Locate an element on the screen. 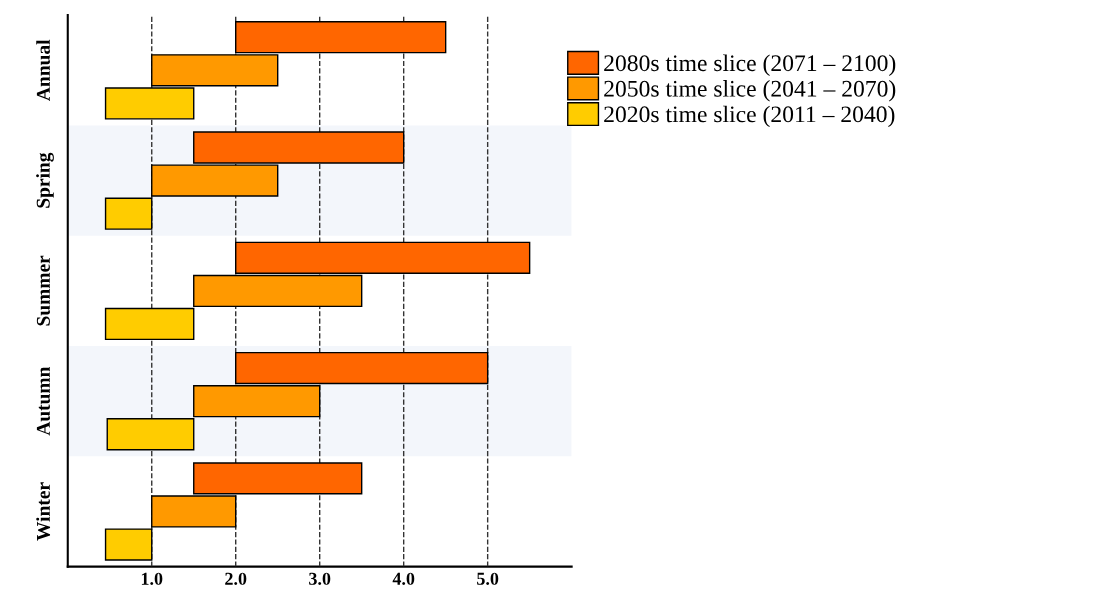  y-tick-label: Autumn is located at coordinates (43, 401).